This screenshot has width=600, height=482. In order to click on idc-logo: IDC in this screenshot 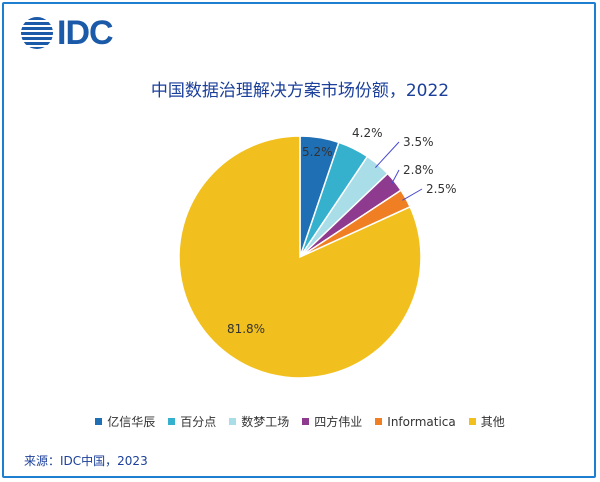, I will do `click(67, 33)`.